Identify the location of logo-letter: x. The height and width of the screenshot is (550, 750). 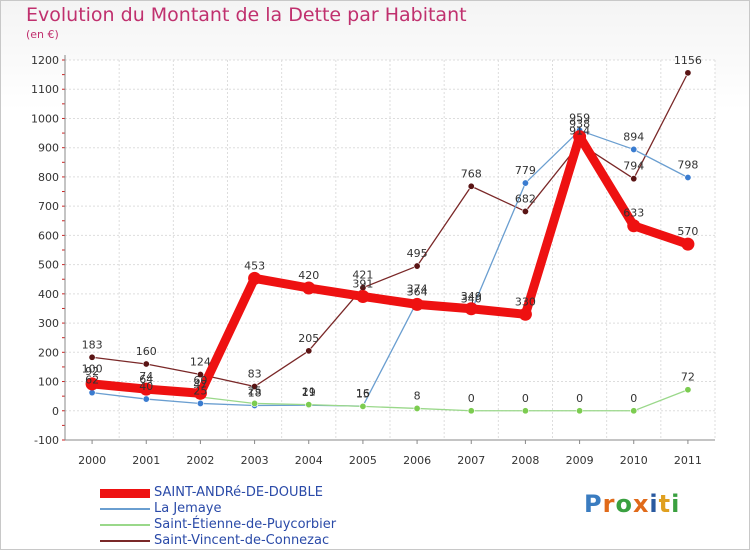
(641, 504).